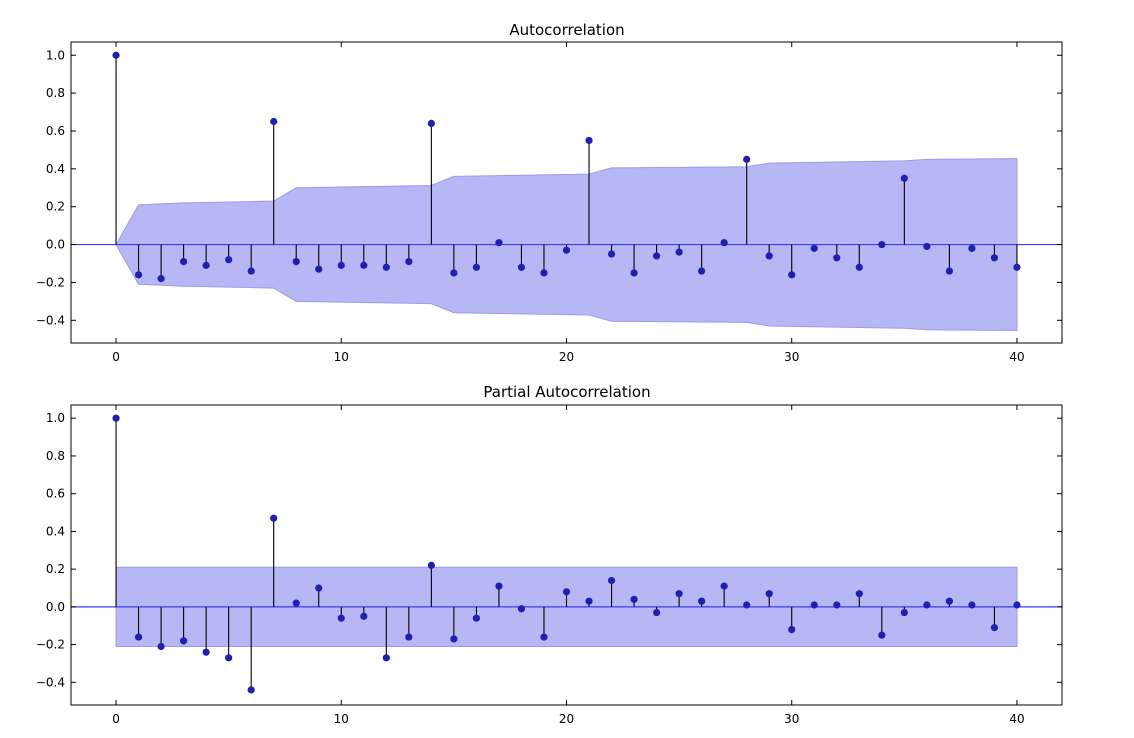  What do you see at coordinates (55, 131) in the screenshot?
I see `acf-ytick-label-5: 0.6` at bounding box center [55, 131].